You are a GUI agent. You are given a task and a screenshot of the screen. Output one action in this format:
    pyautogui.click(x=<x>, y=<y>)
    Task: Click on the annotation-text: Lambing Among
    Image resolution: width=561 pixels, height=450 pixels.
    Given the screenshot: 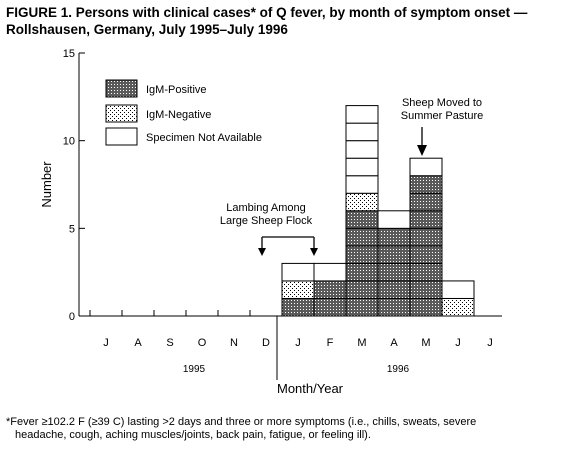 What is the action you would take?
    pyautogui.click(x=266, y=208)
    